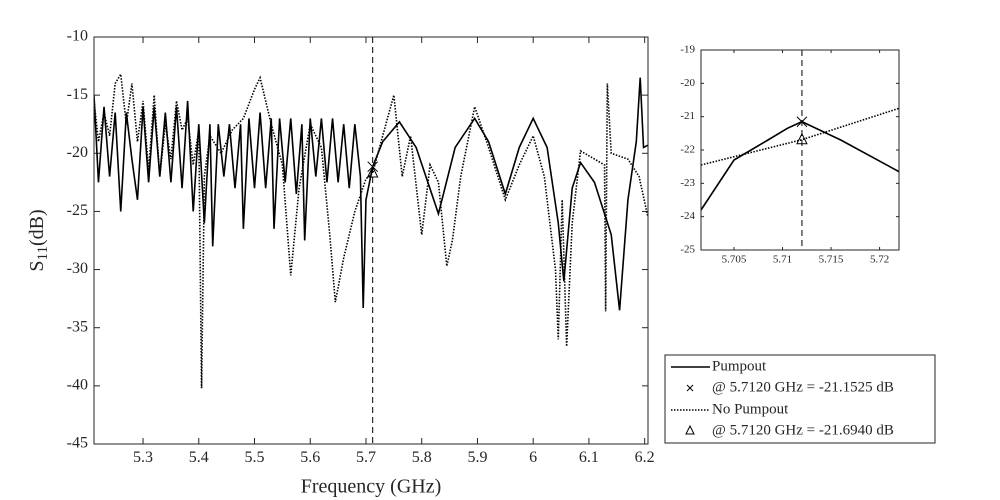 This screenshot has width=1000, height=500. Describe the element at coordinates (687, 216) in the screenshot. I see `y-tick-label: -24` at that location.